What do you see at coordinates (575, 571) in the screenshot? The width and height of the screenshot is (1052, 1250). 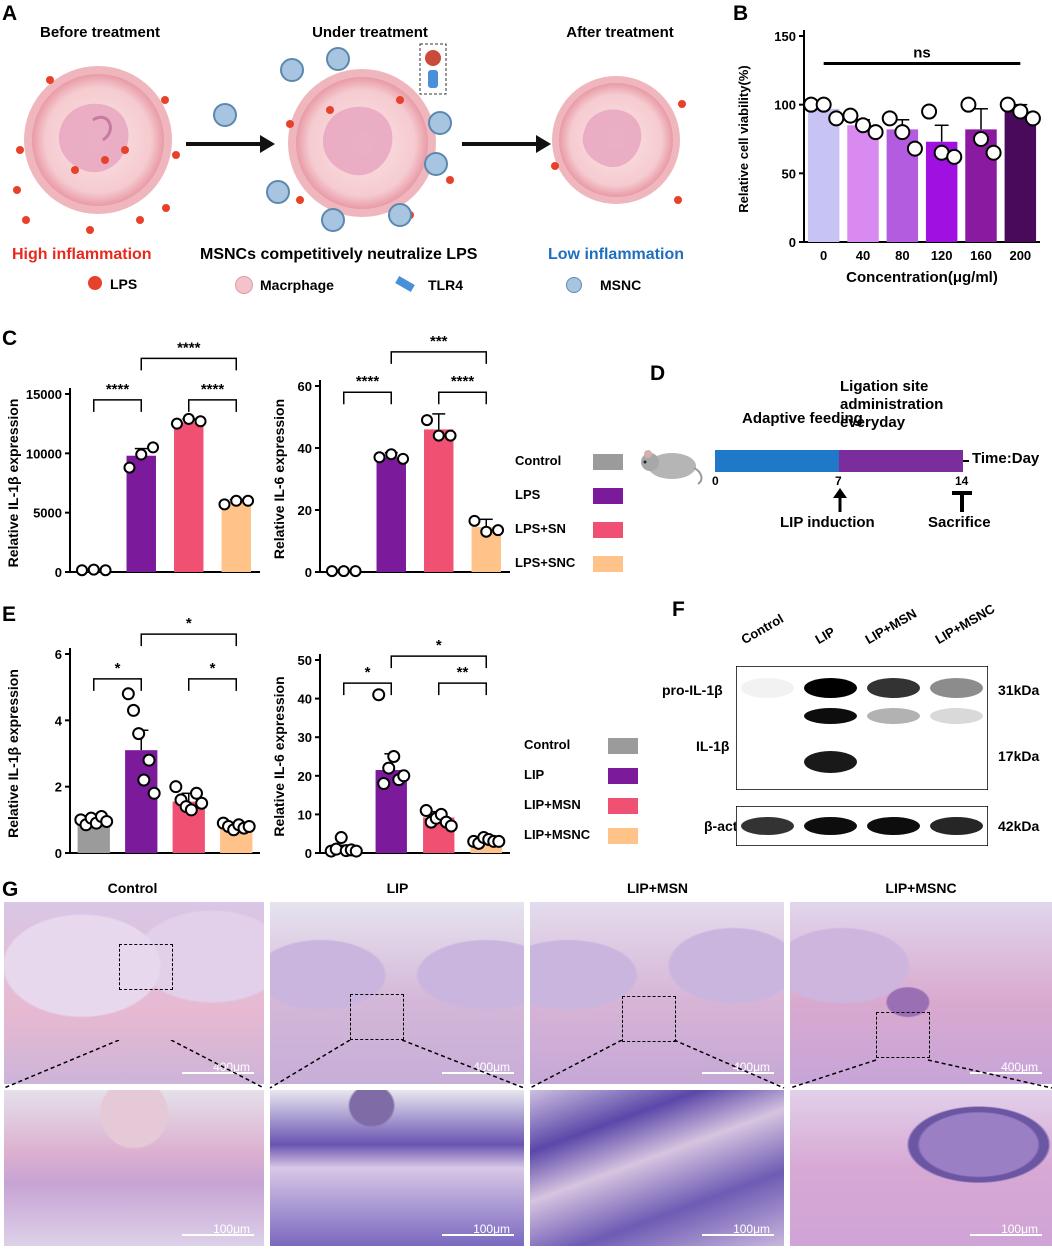 I see `legend-c-item: LPS+SNC` at bounding box center [575, 571].